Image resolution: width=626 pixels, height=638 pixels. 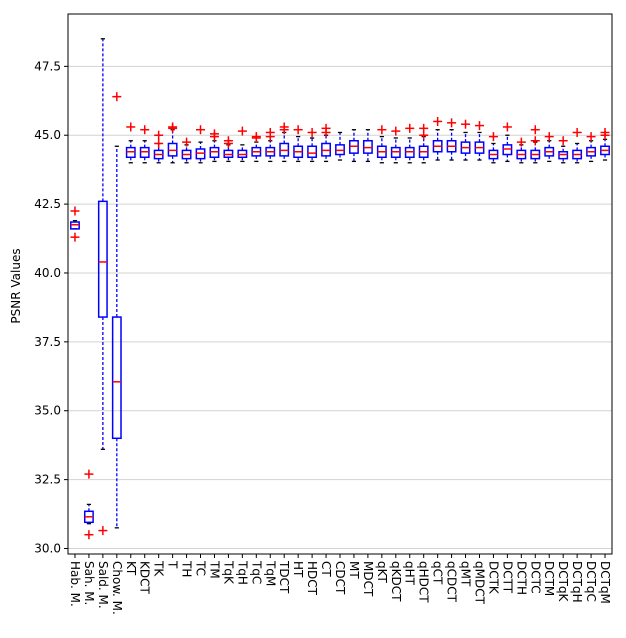 What do you see at coordinates (298, 569) in the screenshot?
I see `x-tick-label: HT` at bounding box center [298, 569].